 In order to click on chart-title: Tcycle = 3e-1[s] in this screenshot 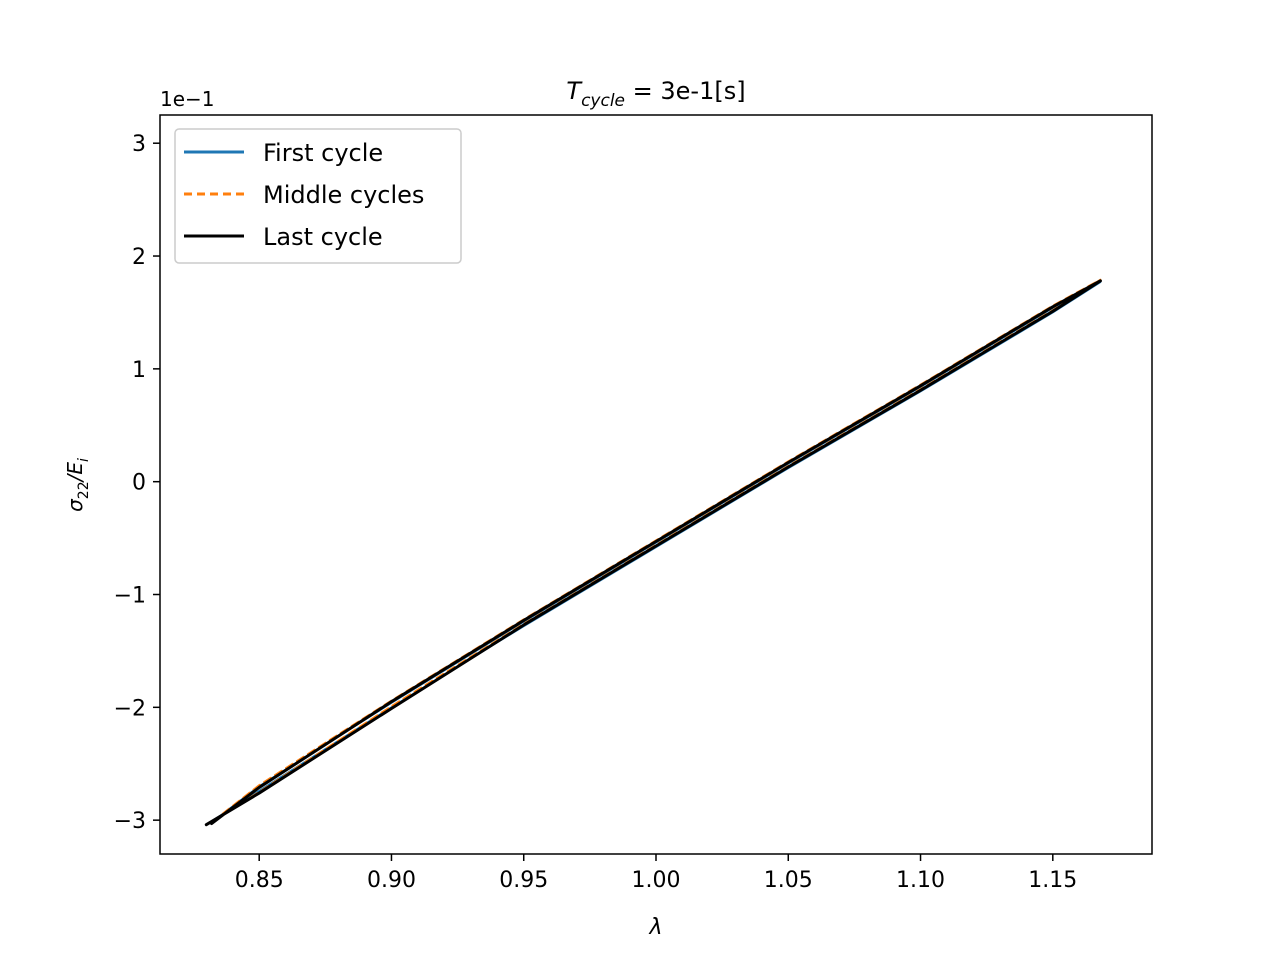, I will do `click(655, 94)`.